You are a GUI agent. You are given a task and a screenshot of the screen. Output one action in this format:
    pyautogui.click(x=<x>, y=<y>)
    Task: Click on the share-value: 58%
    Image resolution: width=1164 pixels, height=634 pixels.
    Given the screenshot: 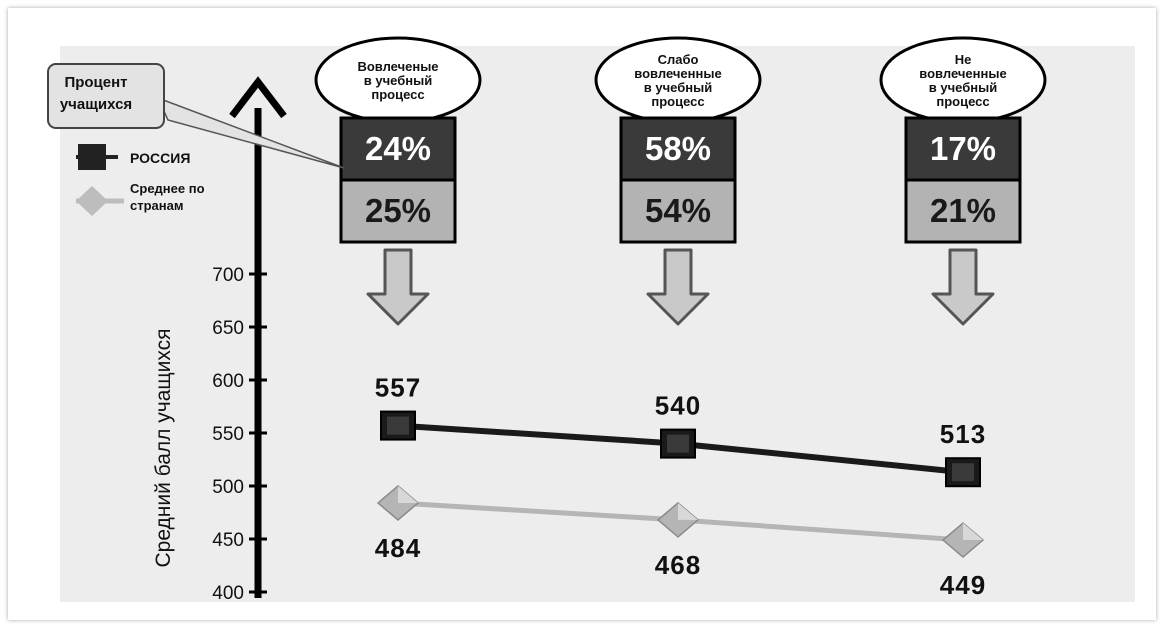 What is the action you would take?
    pyautogui.click(x=678, y=148)
    